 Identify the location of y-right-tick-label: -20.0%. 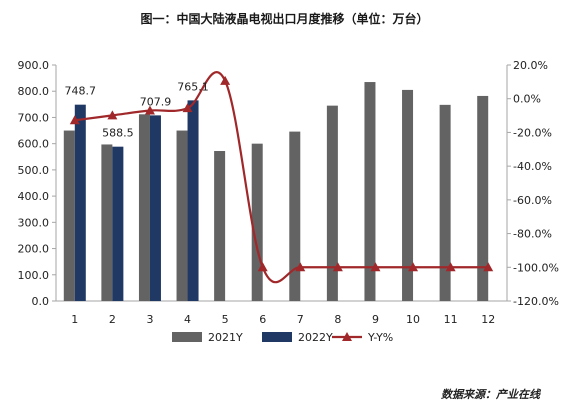
(532, 132).